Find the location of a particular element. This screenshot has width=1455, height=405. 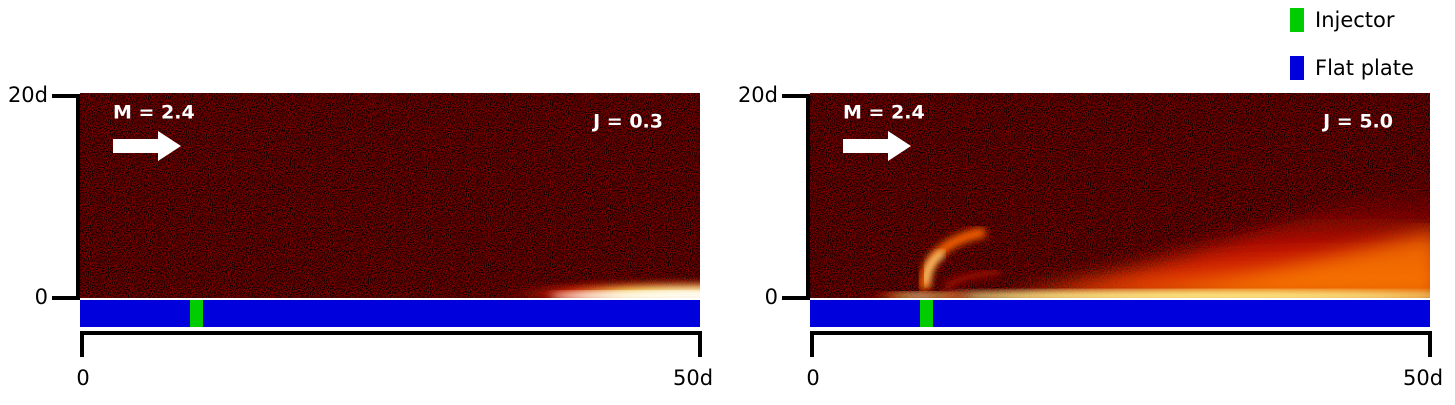

legend-label: Injector is located at coordinates (1355, 20).